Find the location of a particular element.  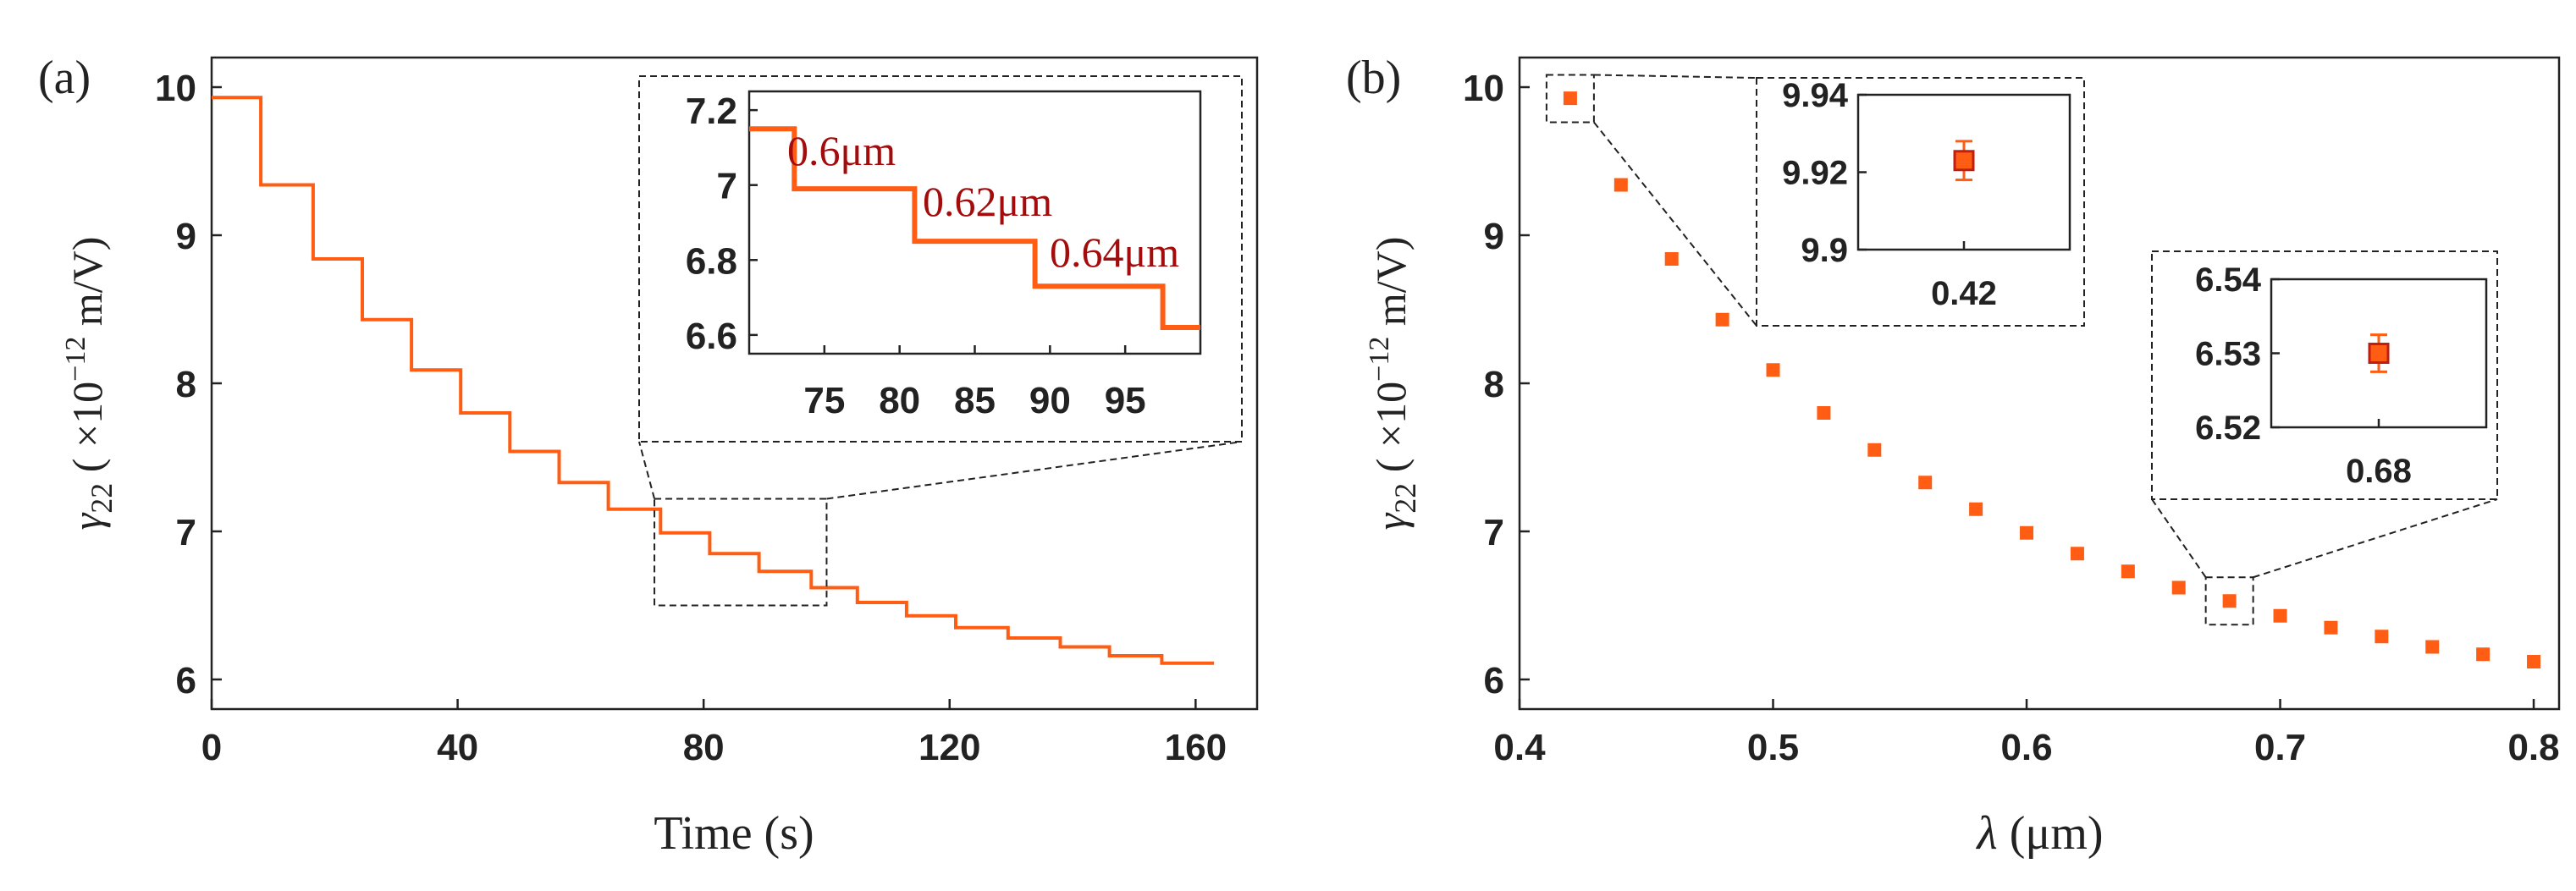

inset-annotation: 0.6μm is located at coordinates (842, 150).